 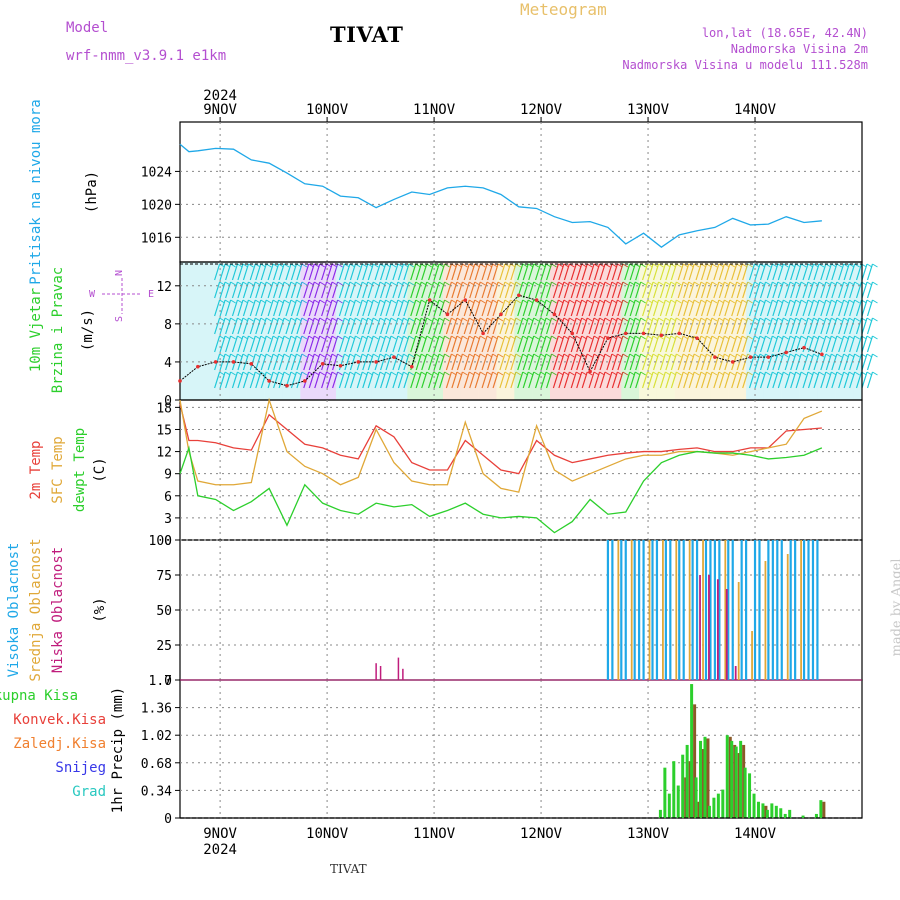 What do you see at coordinates (750, 795) in the screenshot?
I see `total-precip-bar` at bounding box center [750, 795].